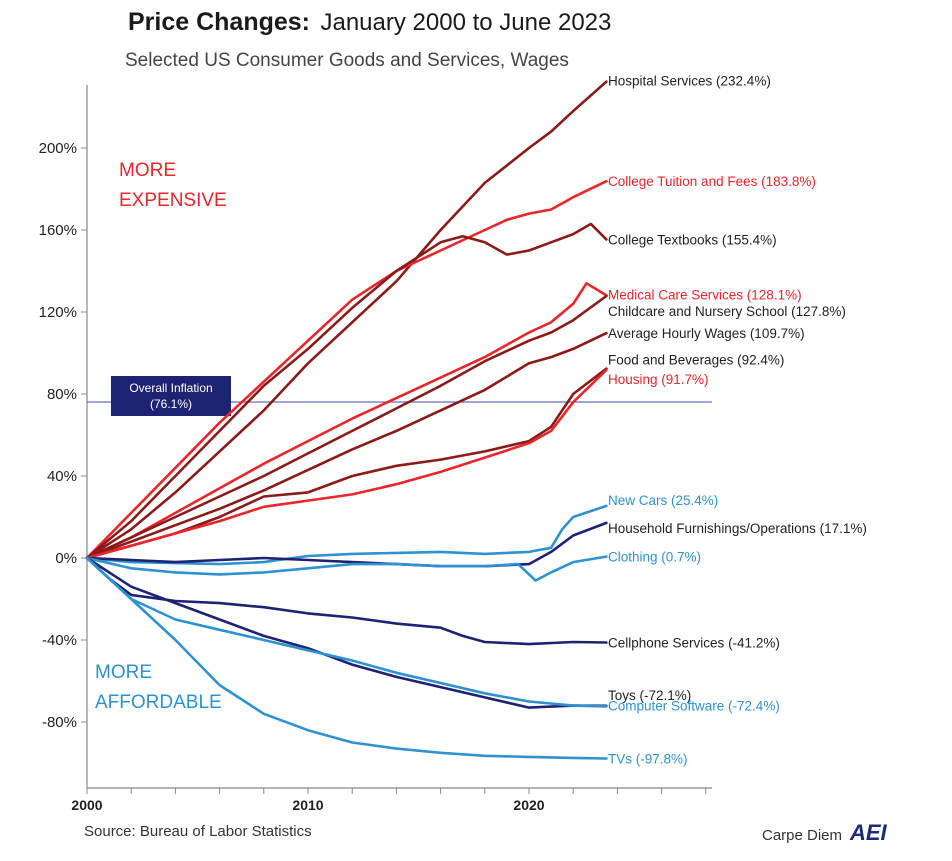 This screenshot has height=861, width=952. What do you see at coordinates (712, 181) in the screenshot?
I see `series-label: College Tuition and Fees (183.8%)` at bounding box center [712, 181].